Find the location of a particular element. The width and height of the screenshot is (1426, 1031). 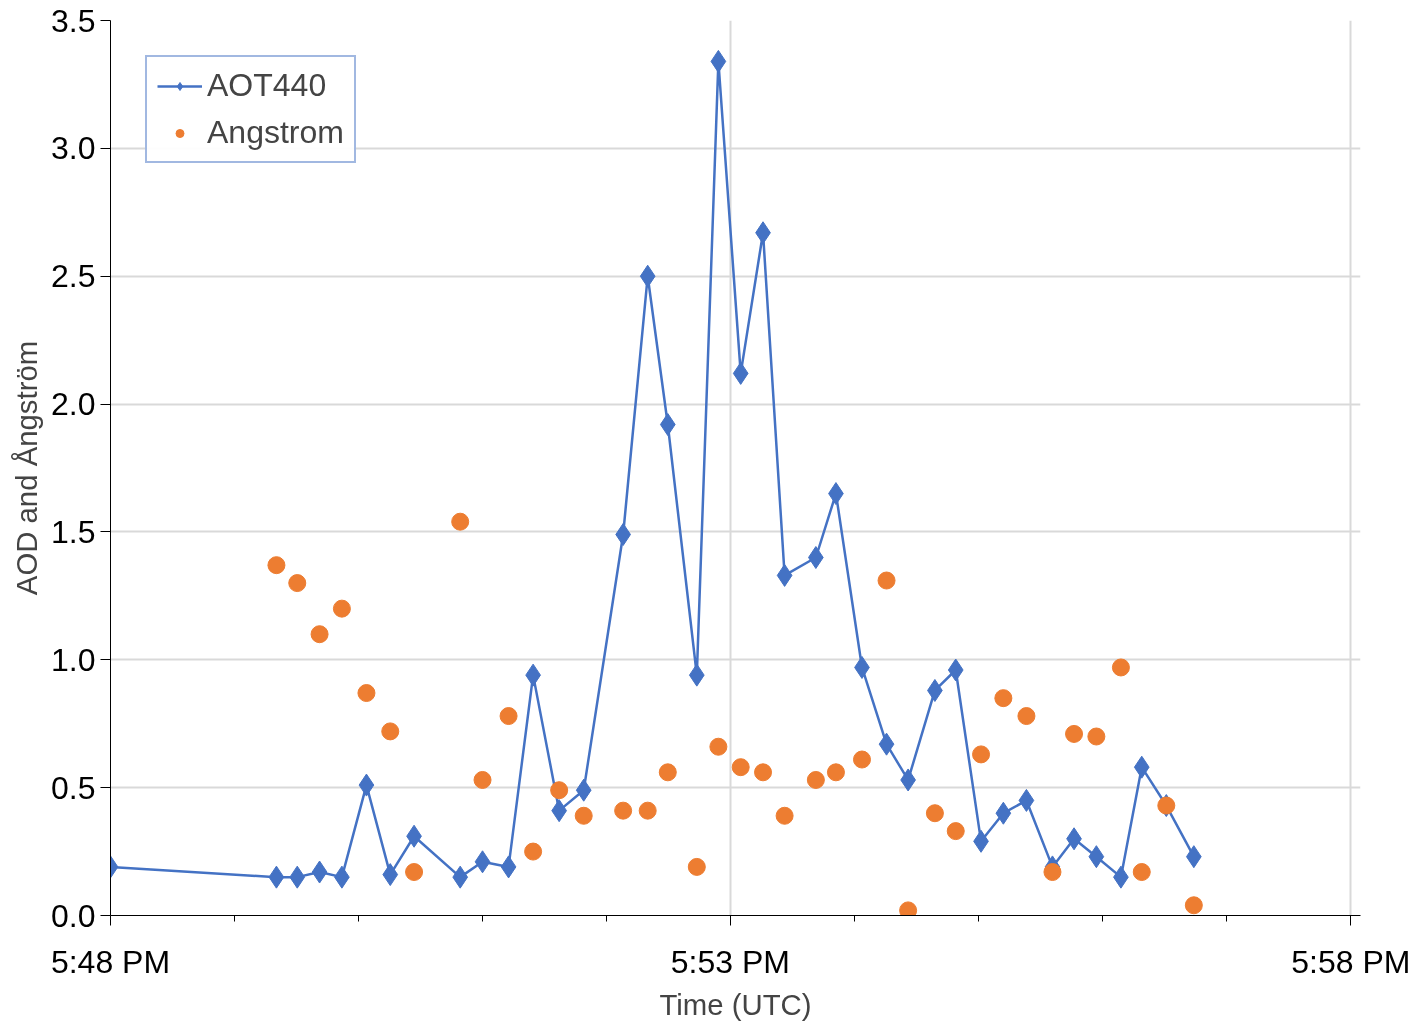

y-tick-label: 3.5 is located at coordinates (73, 20).